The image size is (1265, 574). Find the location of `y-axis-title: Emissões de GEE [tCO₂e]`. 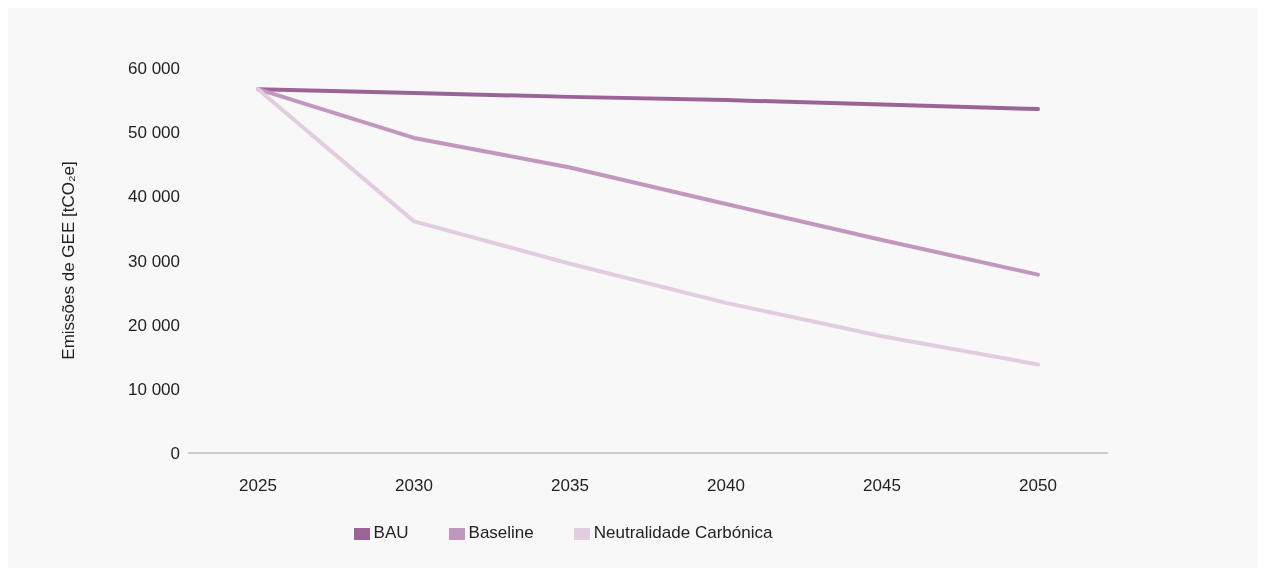

y-axis-title: Emissões de GEE [tCO₂e] is located at coordinates (69, 260).